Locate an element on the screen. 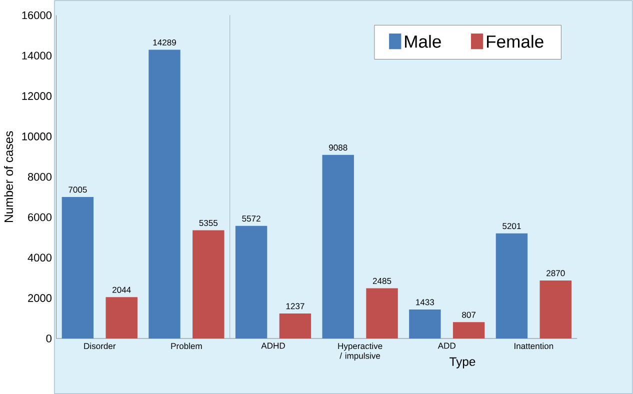  data-label: 5355 is located at coordinates (208, 223).